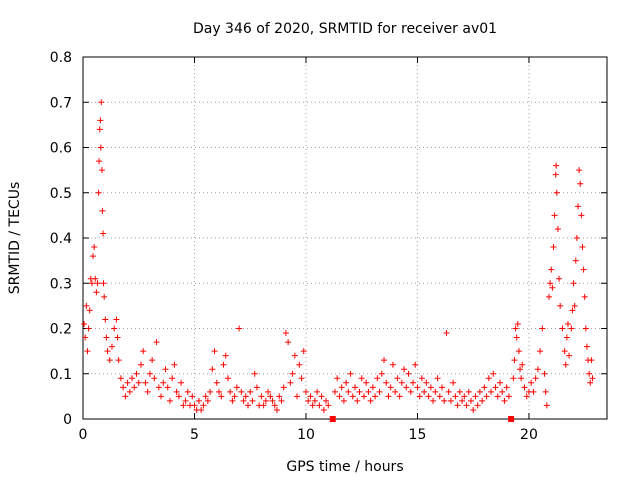 The height and width of the screenshot is (480, 640). I want to click on y-tick-label: 0.3, so click(61, 284).